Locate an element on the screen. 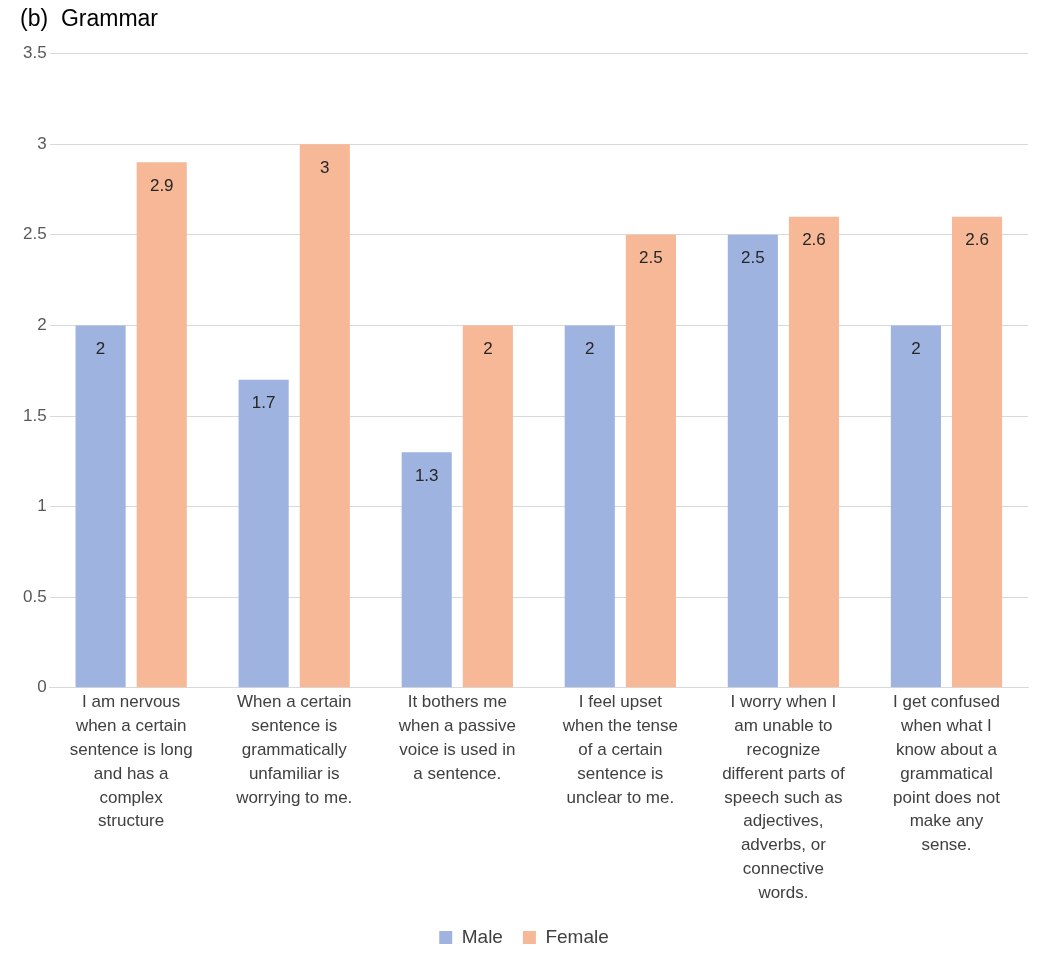  y-tick-label: 0 is located at coordinates (42, 687).